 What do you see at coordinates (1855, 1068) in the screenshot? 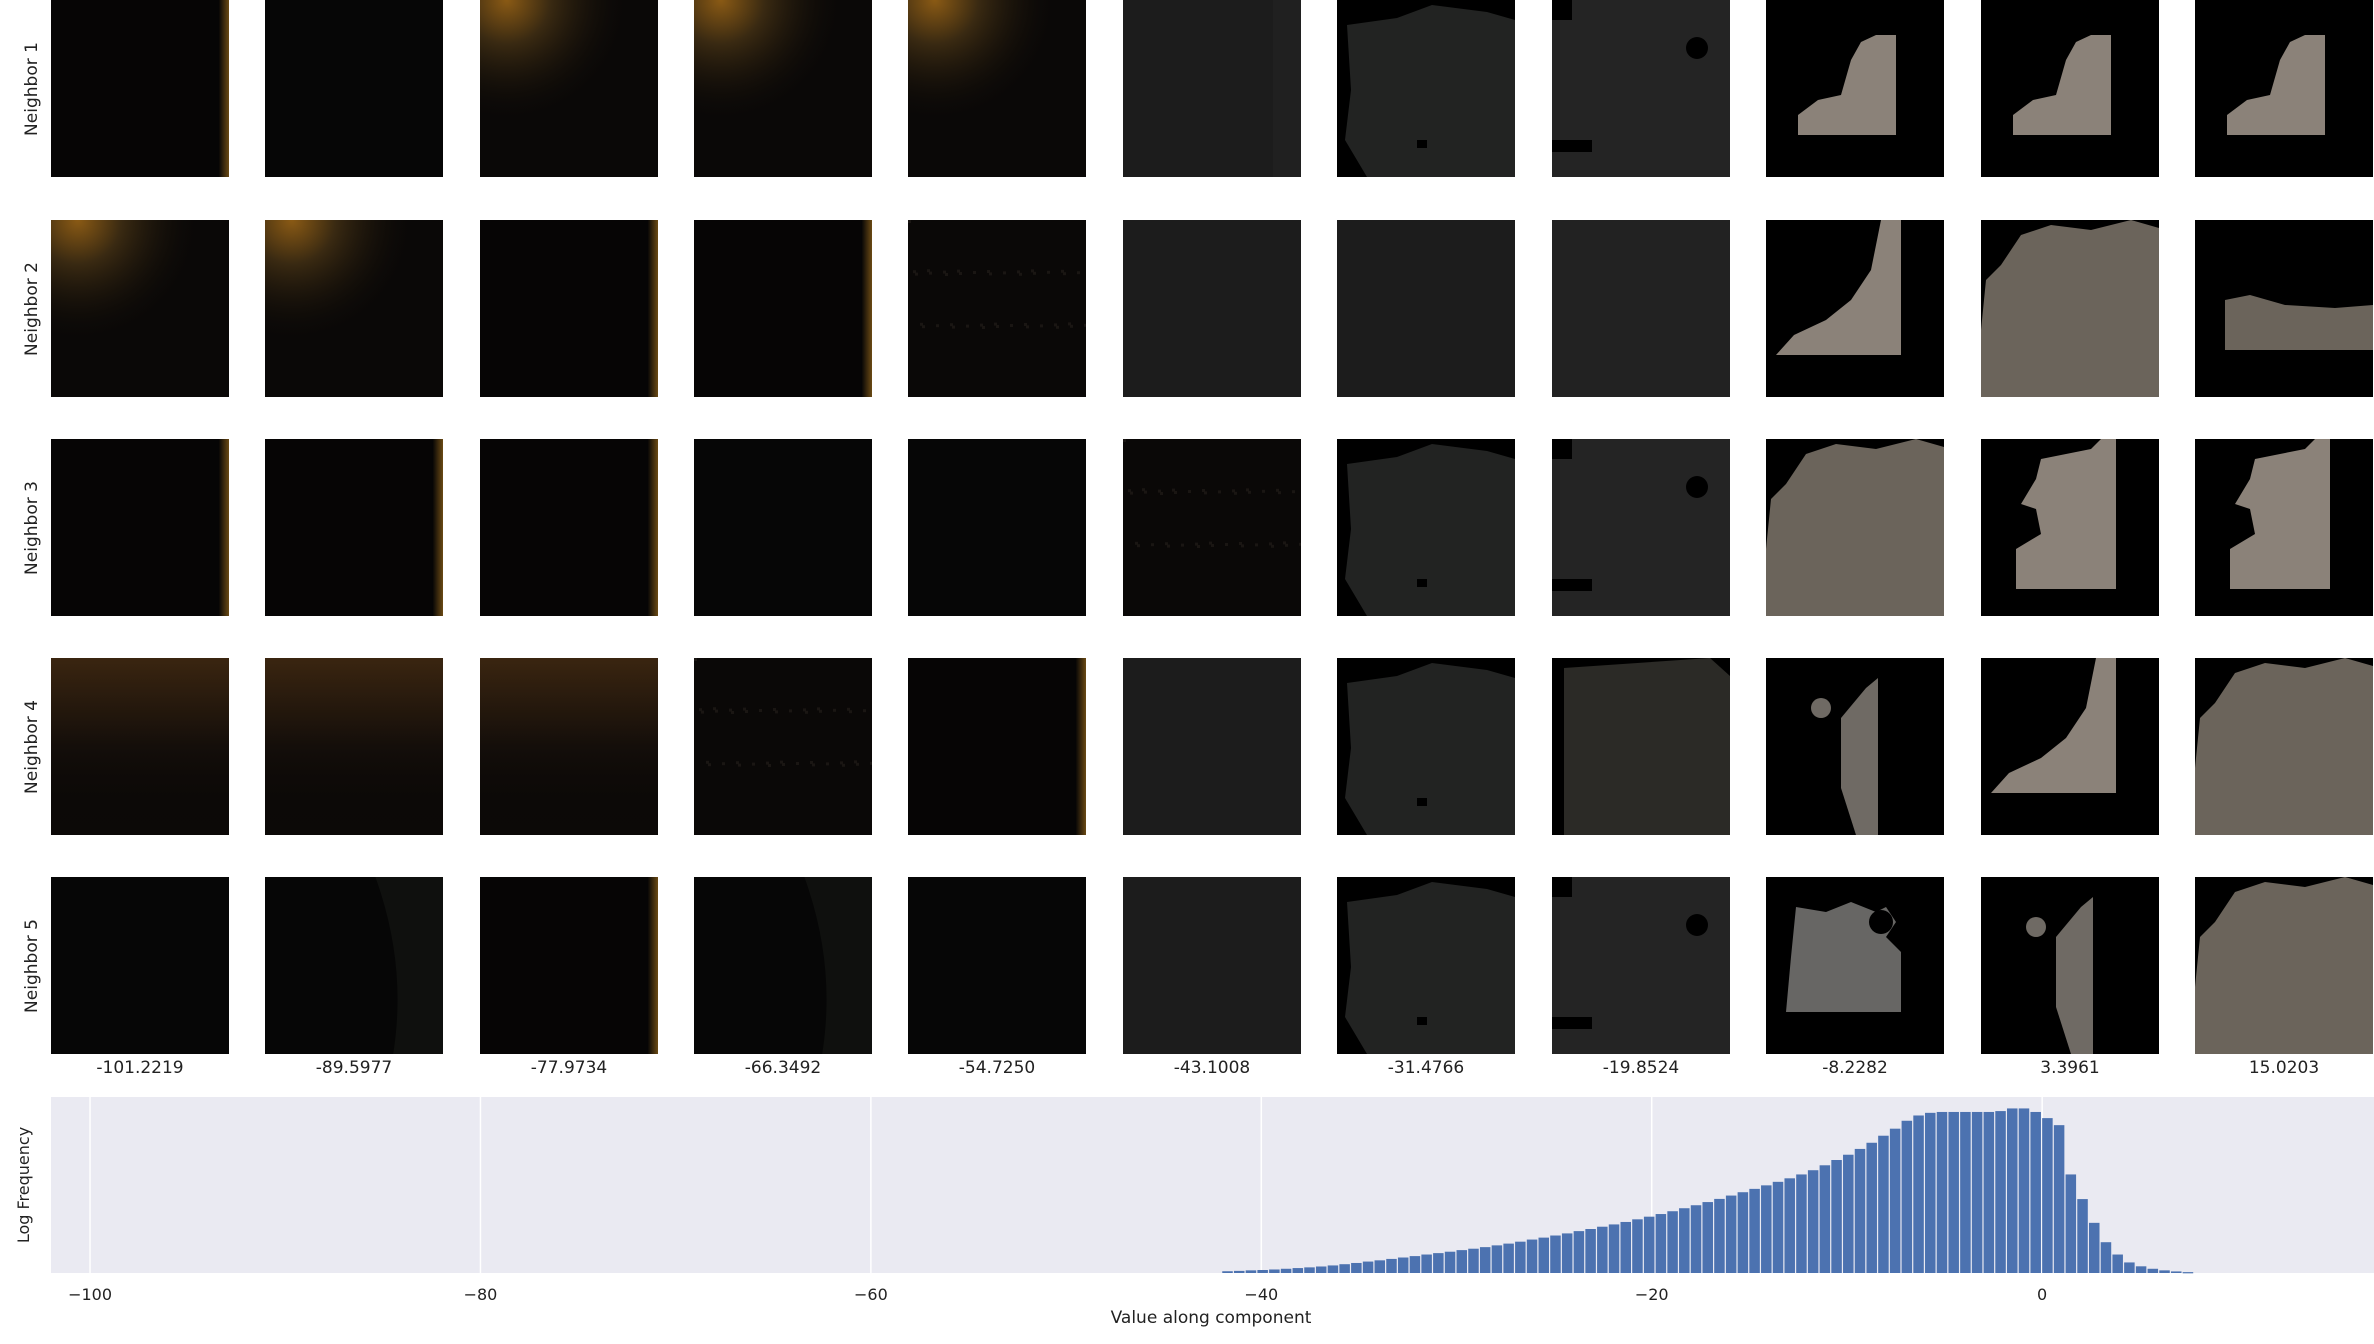
I see `column-value: -8.2282` at bounding box center [1855, 1068].